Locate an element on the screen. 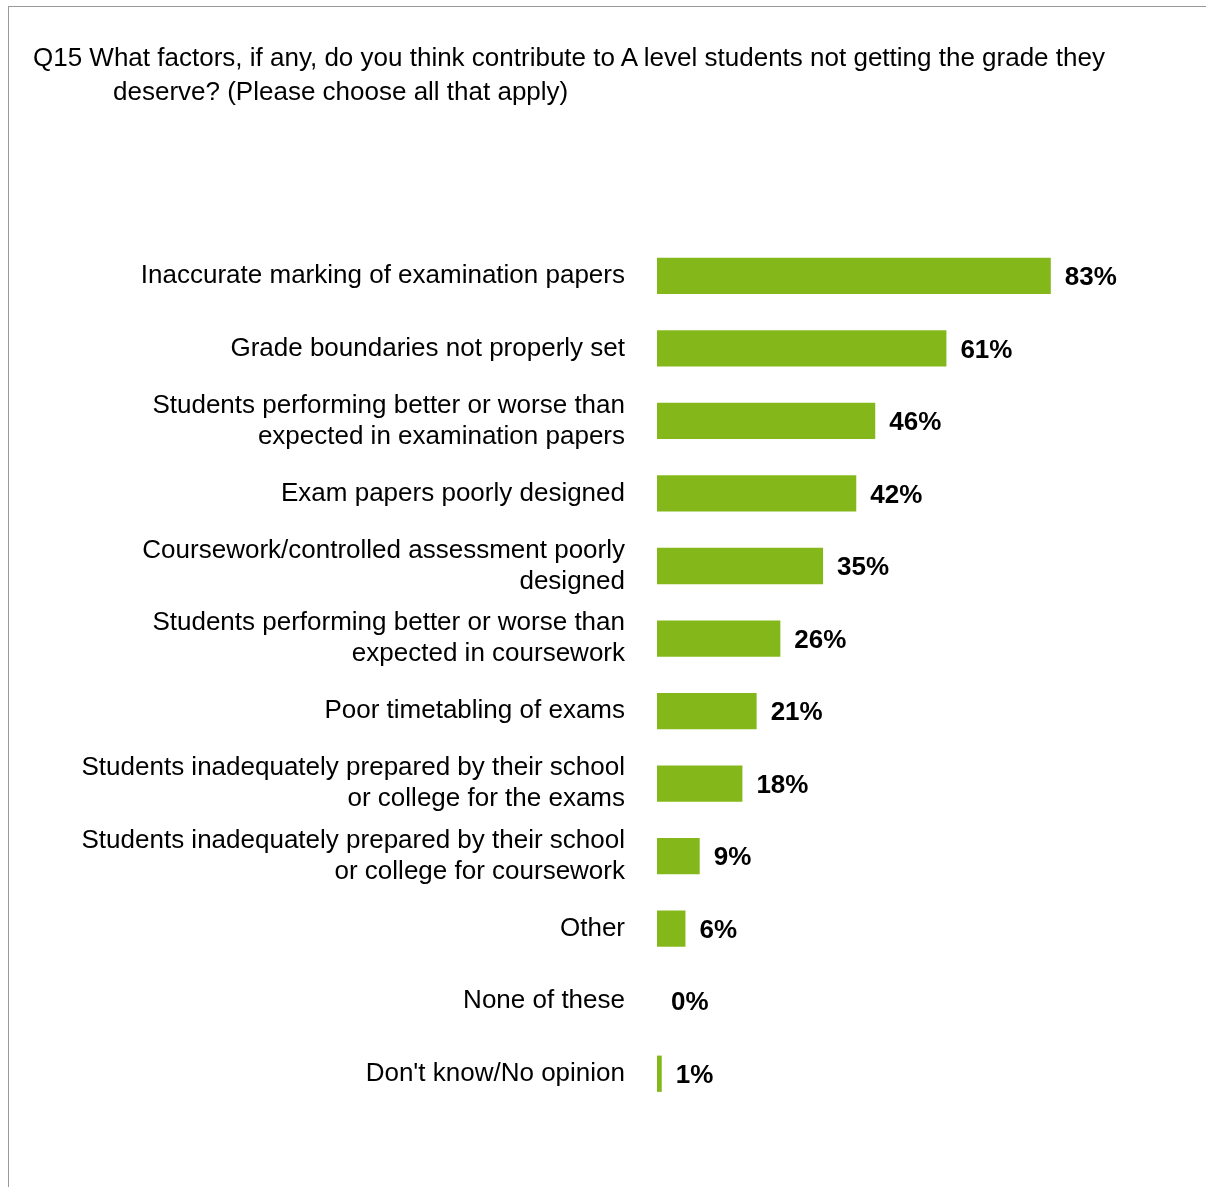 The height and width of the screenshot is (1187, 1206). data-label: 18% is located at coordinates (782, 783).